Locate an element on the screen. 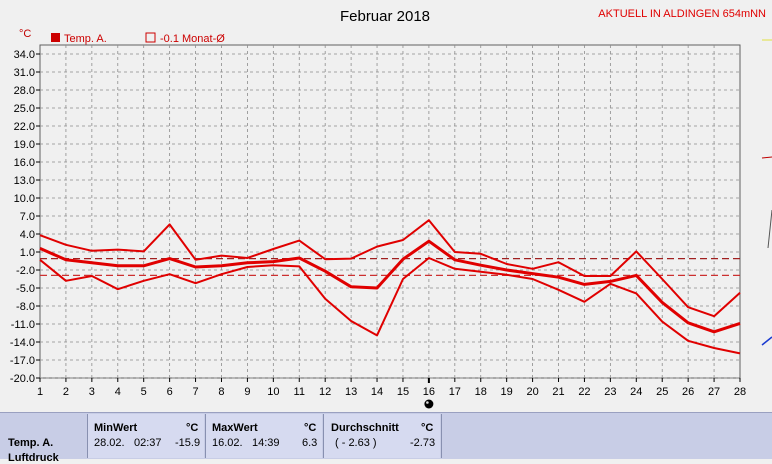 This screenshot has height=464, width=772. avg-unit: °C is located at coordinates (427, 428).